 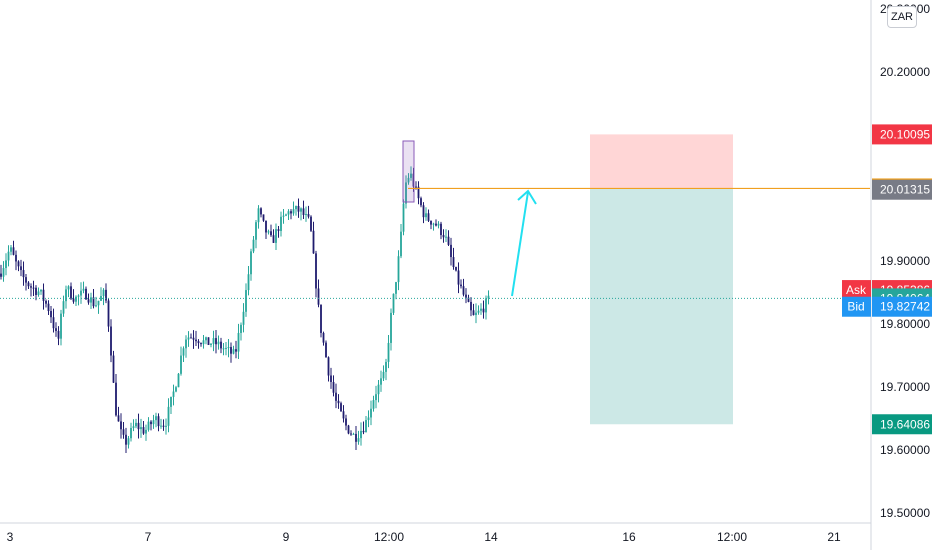 I want to click on time-tick-label: 14, so click(x=491, y=537).